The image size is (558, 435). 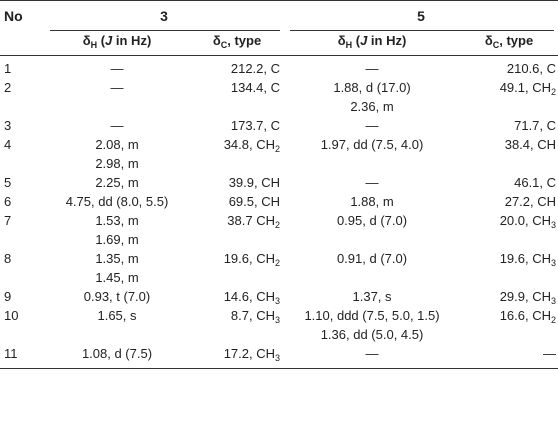 I want to click on cell-position-no: 7, so click(x=8, y=220).